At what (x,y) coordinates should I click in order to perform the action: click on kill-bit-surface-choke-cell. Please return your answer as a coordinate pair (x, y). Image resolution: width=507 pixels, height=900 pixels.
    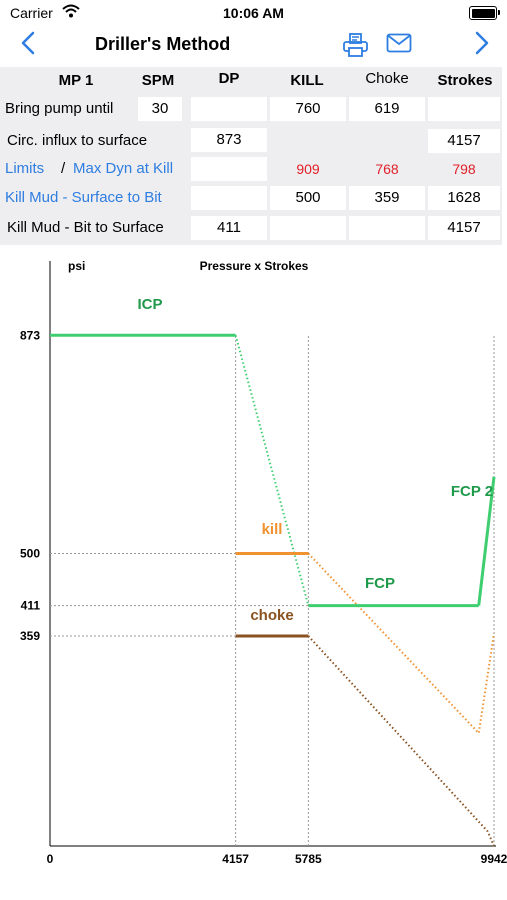
    Looking at the image, I should click on (387, 228).